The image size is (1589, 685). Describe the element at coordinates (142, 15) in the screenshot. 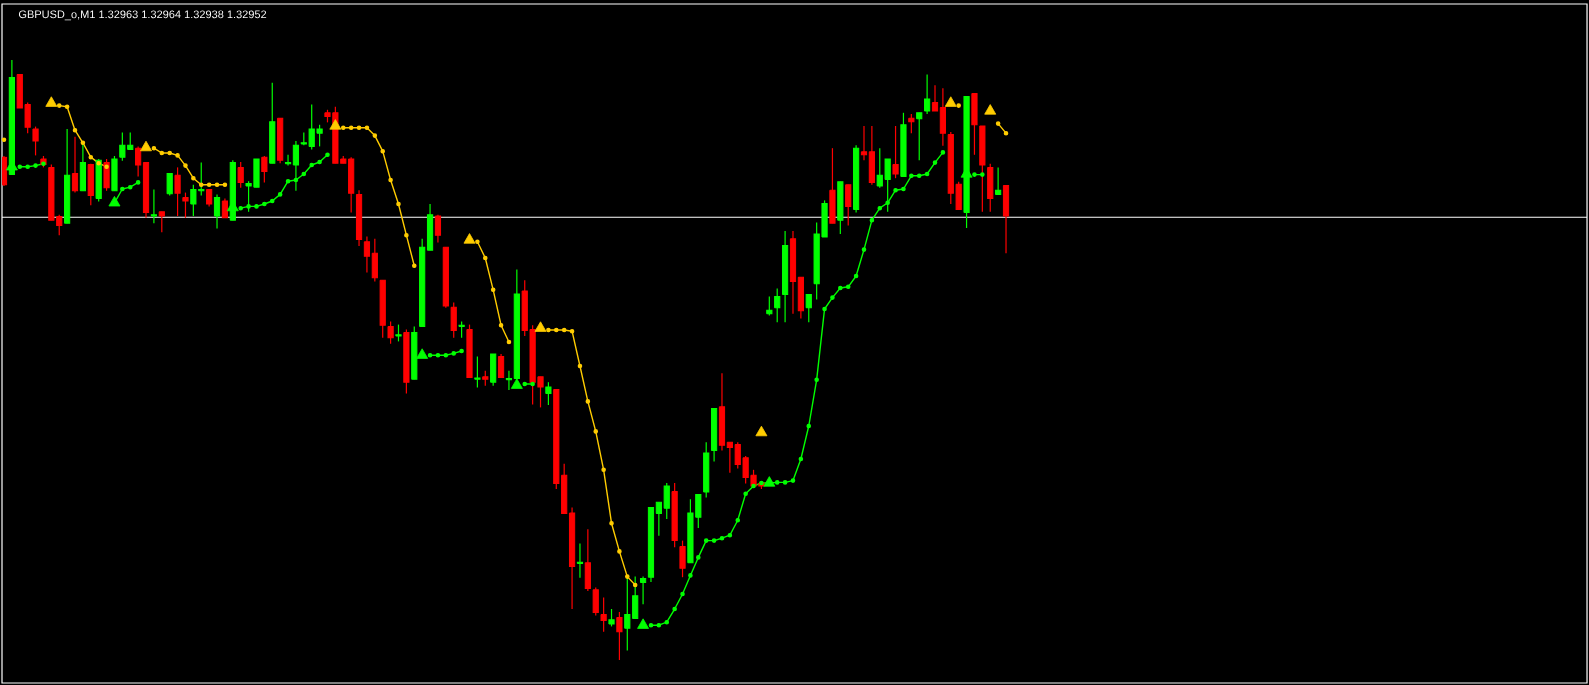

I see `chart-title: GBPUSD_o,M1 1.32963 1.32964 1.32938 1.32952` at that location.